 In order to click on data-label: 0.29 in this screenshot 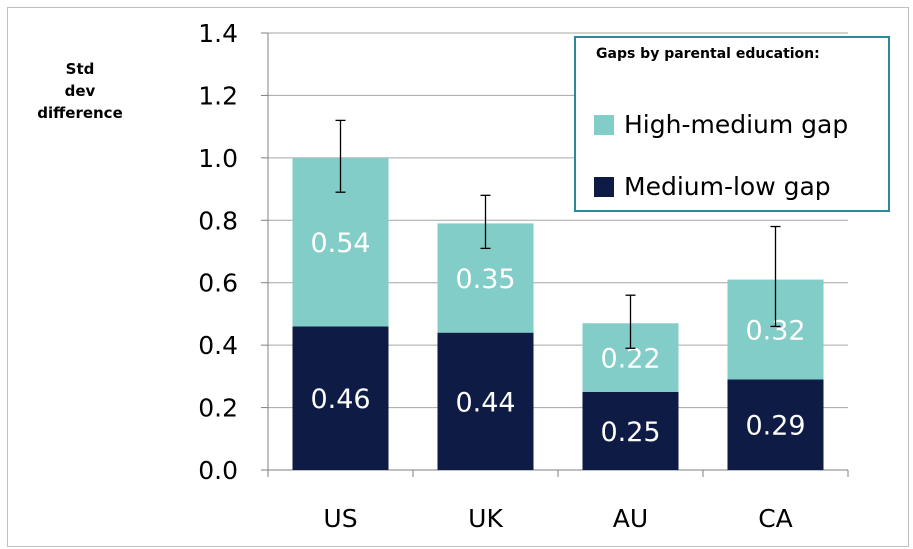, I will do `click(775, 426)`.